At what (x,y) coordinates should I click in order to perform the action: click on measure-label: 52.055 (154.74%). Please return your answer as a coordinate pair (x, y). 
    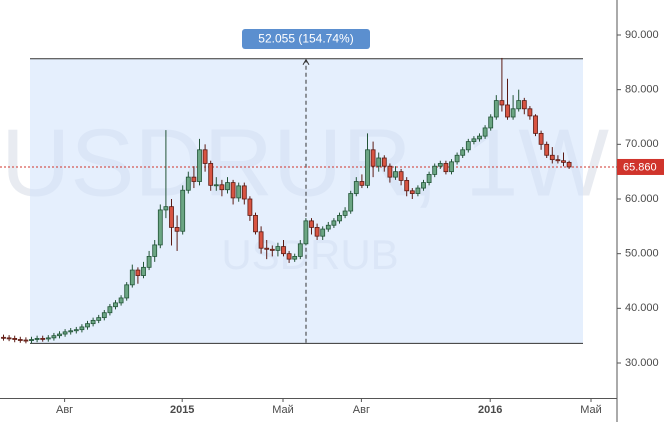
    Looking at the image, I should click on (305, 39).